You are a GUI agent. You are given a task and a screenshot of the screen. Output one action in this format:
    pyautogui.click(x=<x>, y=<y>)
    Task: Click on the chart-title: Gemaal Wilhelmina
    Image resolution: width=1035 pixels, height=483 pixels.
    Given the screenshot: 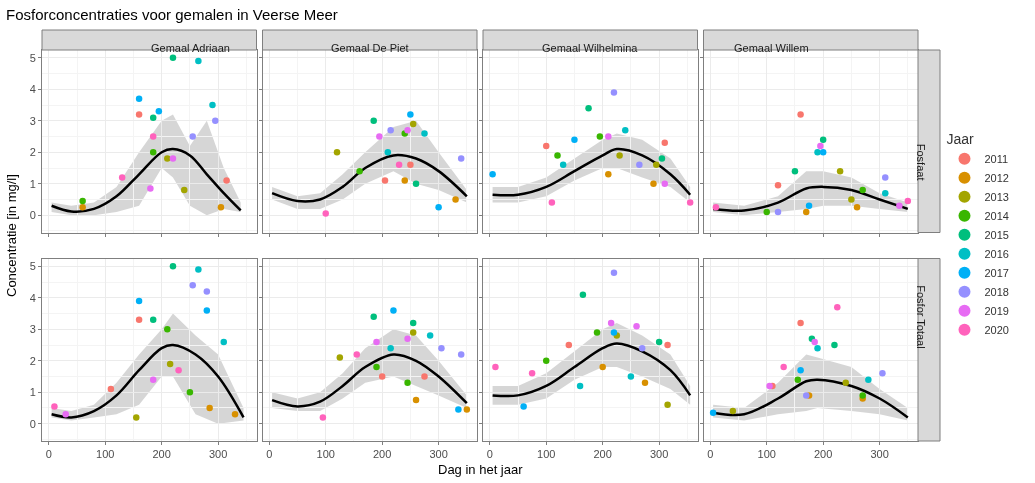 What is the action you would take?
    pyautogui.click(x=590, y=48)
    